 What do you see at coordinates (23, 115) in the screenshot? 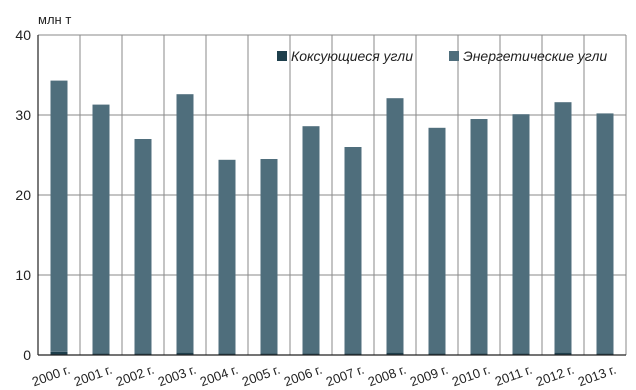
I see `y-tick-label: 30` at bounding box center [23, 115].